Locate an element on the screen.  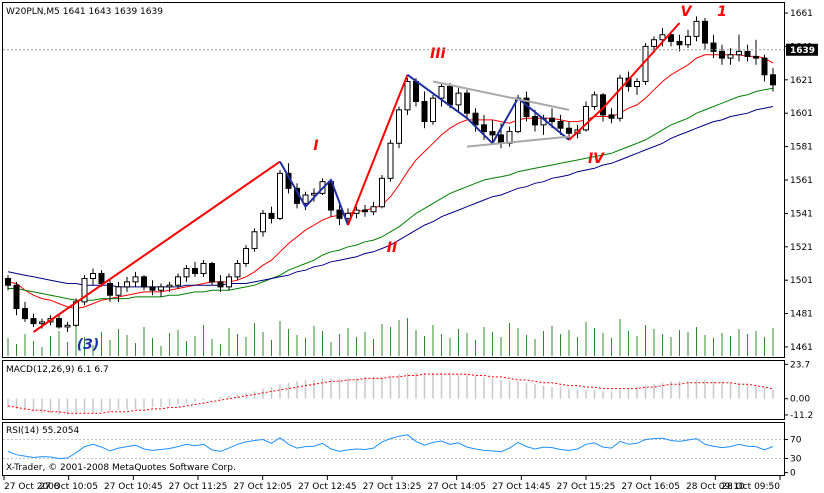
rsi-tick-label: 30 is located at coordinates (796, 459).